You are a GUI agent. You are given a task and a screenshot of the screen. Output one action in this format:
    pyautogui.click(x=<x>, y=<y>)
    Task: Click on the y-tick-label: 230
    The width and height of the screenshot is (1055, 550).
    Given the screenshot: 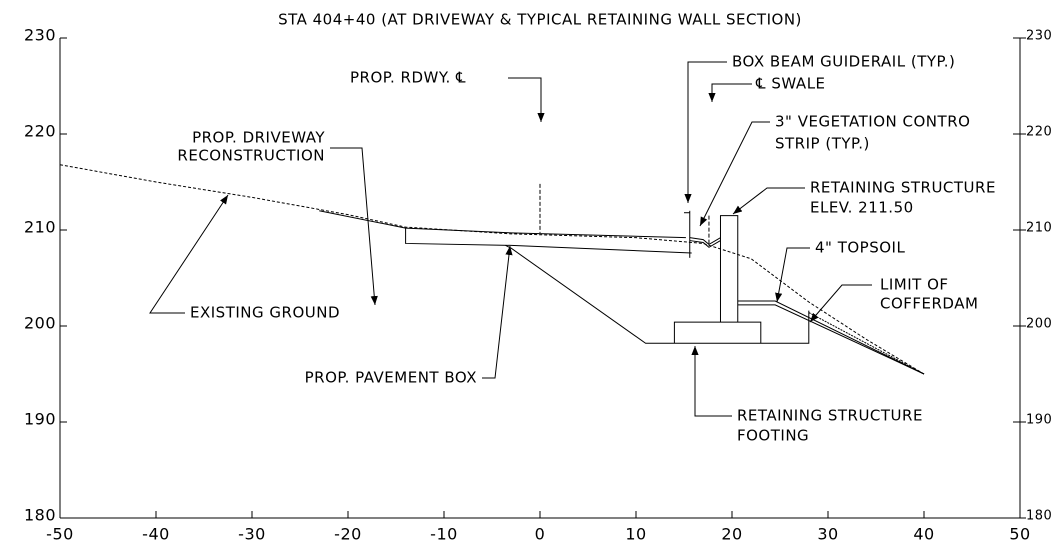 What is the action you would take?
    pyautogui.click(x=40, y=35)
    